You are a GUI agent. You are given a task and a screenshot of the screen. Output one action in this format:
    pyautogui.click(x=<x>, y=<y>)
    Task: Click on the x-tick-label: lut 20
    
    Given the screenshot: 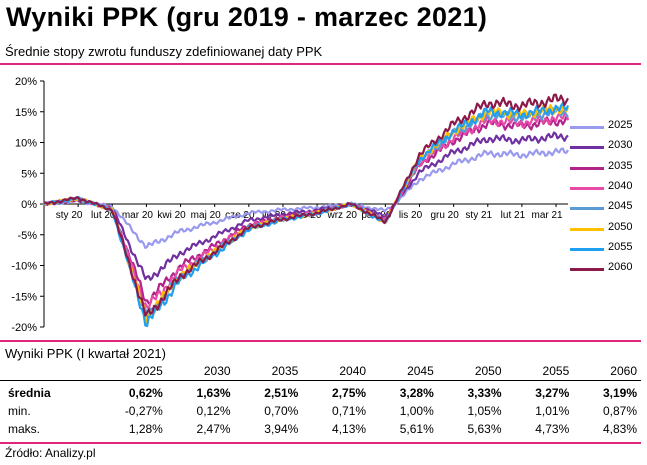 What is the action you would take?
    pyautogui.click(x=103, y=215)
    